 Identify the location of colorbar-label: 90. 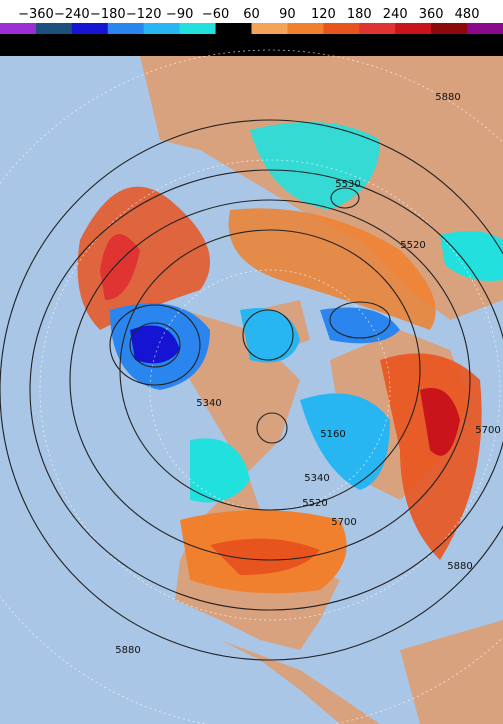
(287, 14).